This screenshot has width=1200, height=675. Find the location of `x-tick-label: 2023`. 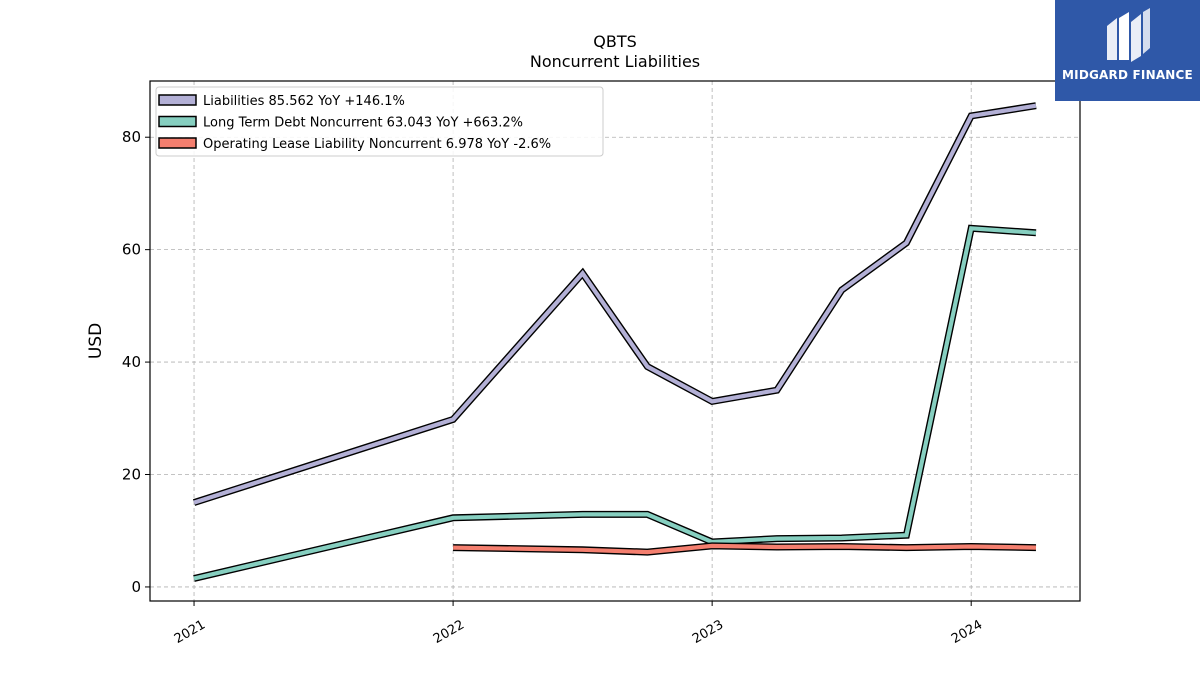

x-tick-label: 2023 is located at coordinates (708, 632).